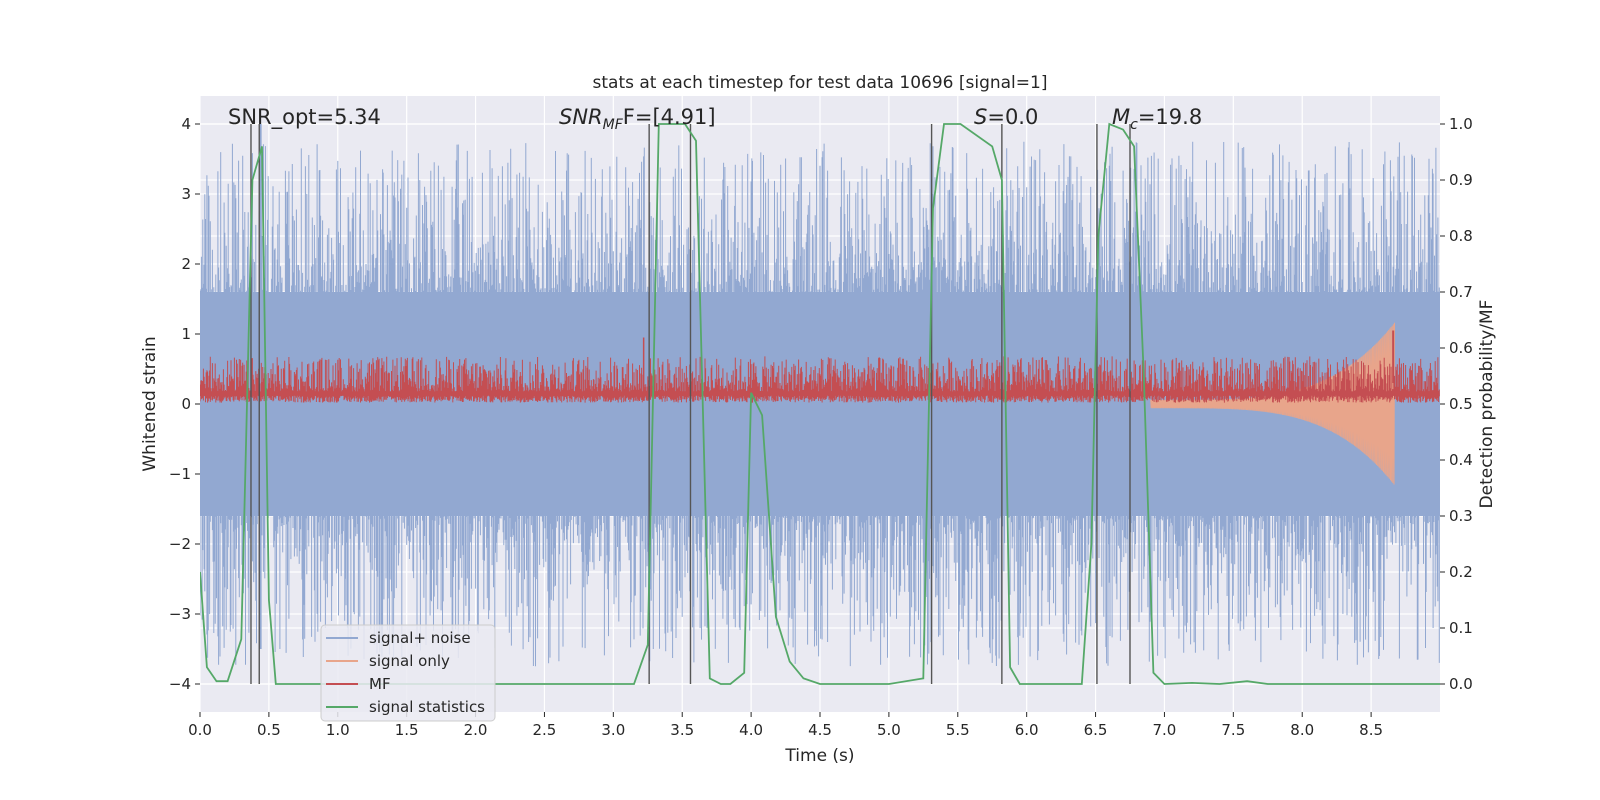  What do you see at coordinates (1461, 348) in the screenshot?
I see `y2-tick-label: 0.6` at bounding box center [1461, 348].